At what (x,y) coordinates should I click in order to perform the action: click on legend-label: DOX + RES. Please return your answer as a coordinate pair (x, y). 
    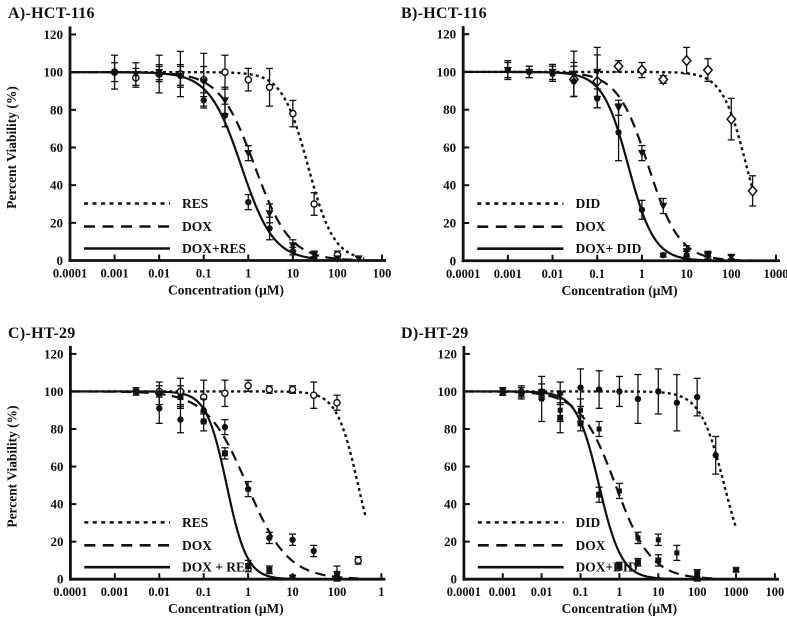
    Looking at the image, I should click on (217, 567).